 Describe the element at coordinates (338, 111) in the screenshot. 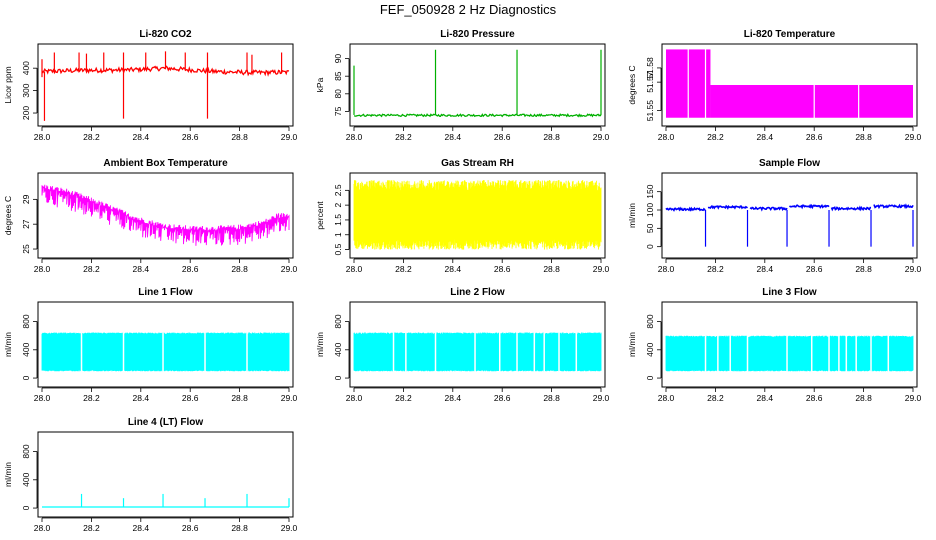

I see `y-tick-label: 75` at that location.